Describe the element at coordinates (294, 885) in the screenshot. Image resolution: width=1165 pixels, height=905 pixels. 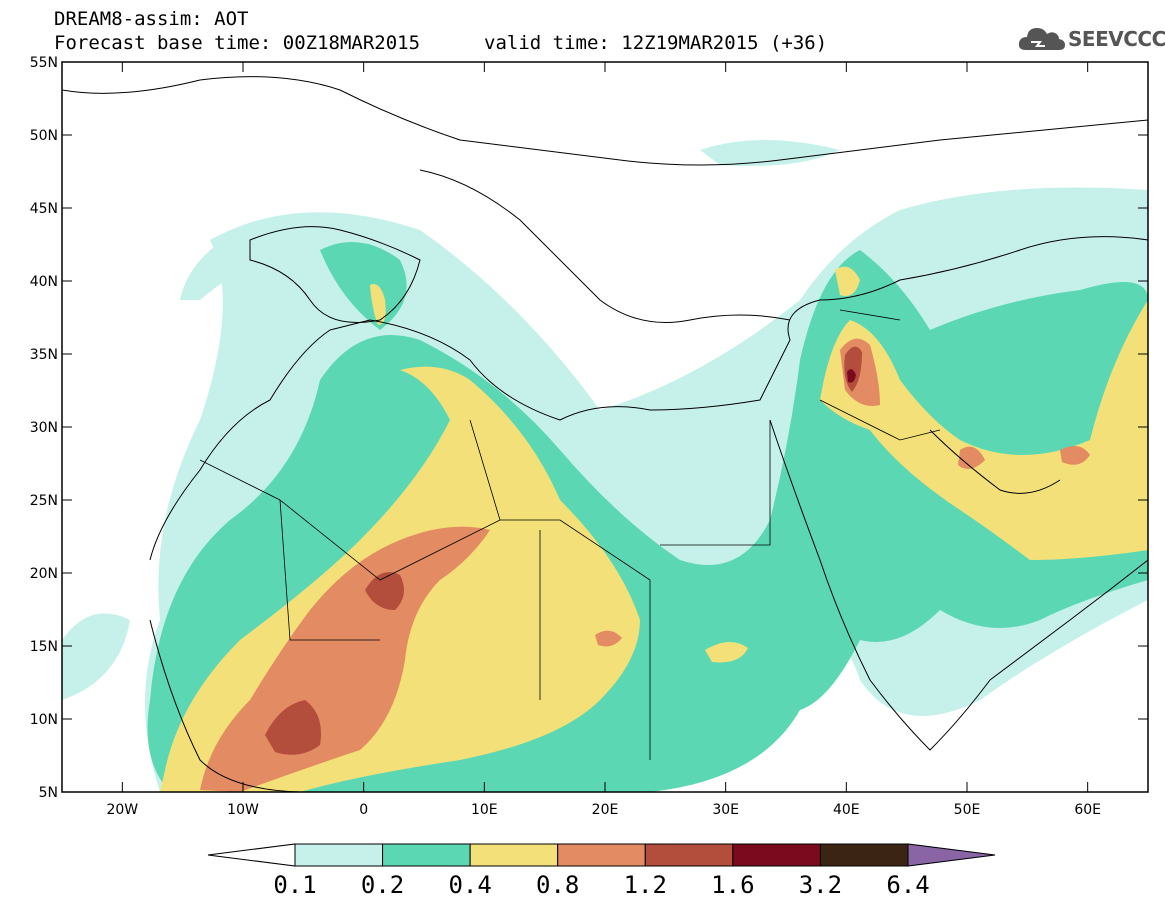
I see `colorbar-label: 0.1` at that location.